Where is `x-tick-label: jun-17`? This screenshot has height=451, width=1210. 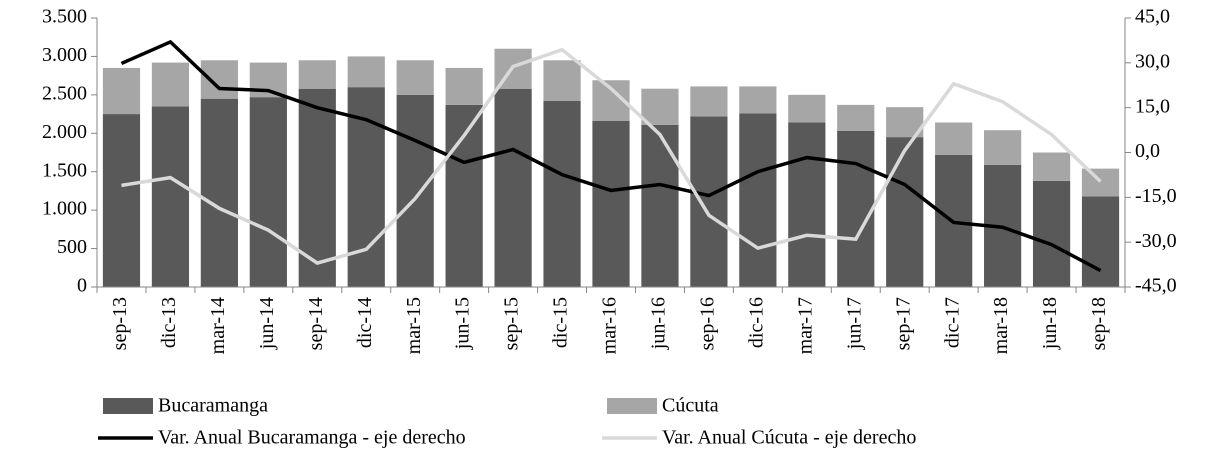 x-tick-label: jun-17 is located at coordinates (854, 323).